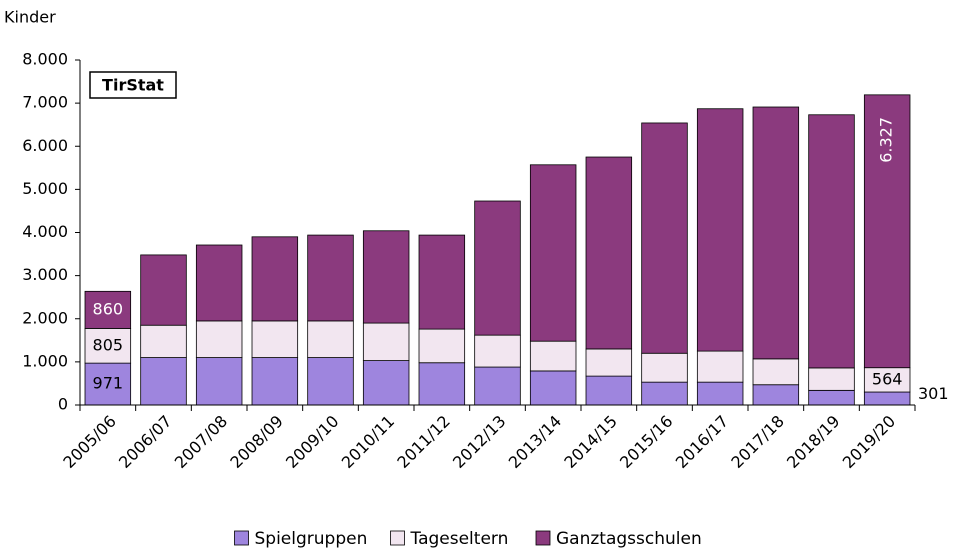  I want to click on x-tick-label: 2011/12, so click(423, 442).